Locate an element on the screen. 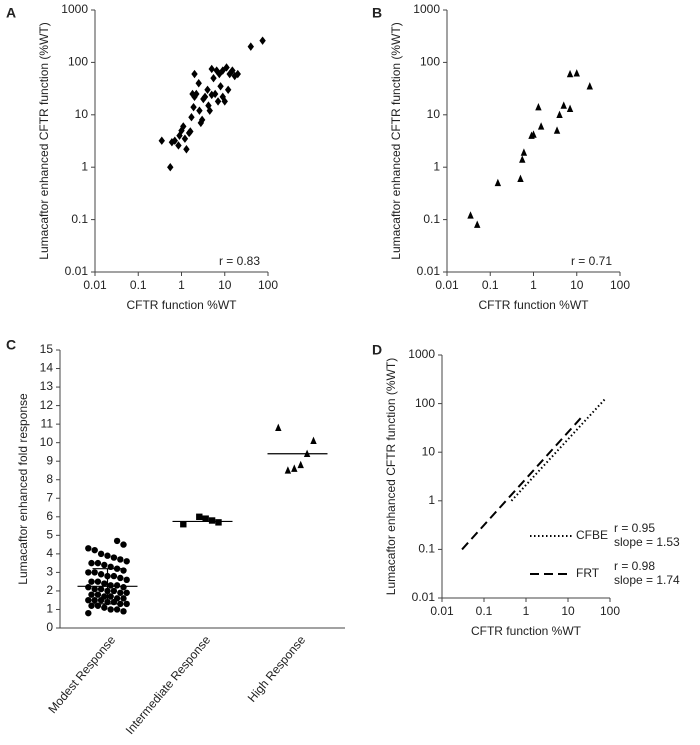 The width and height of the screenshot is (700, 745). y-tick-label: 0 is located at coordinates (49, 627).